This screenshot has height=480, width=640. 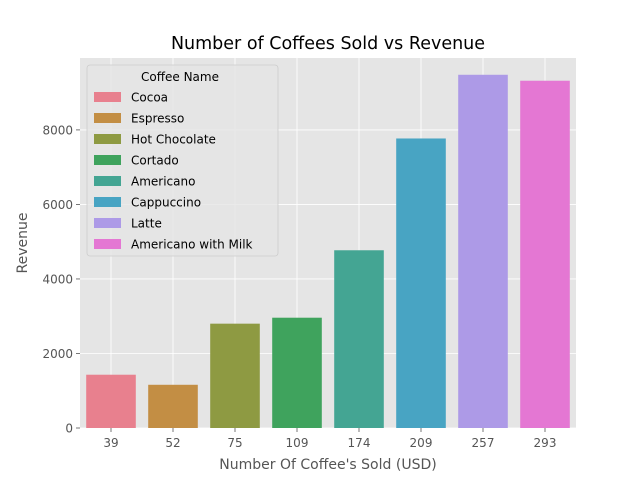 What do you see at coordinates (172, 443) in the screenshot?
I see `x-tick-label: 52` at bounding box center [172, 443].